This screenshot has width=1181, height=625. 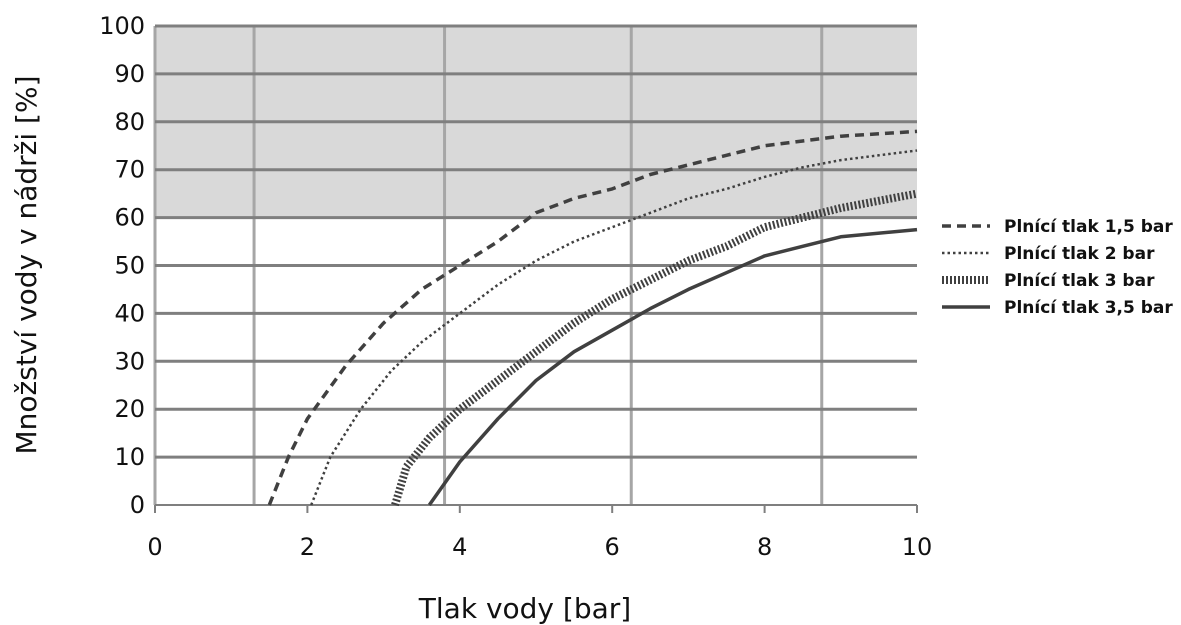 I want to click on y-tick-label-60: 60, so click(x=129, y=218).